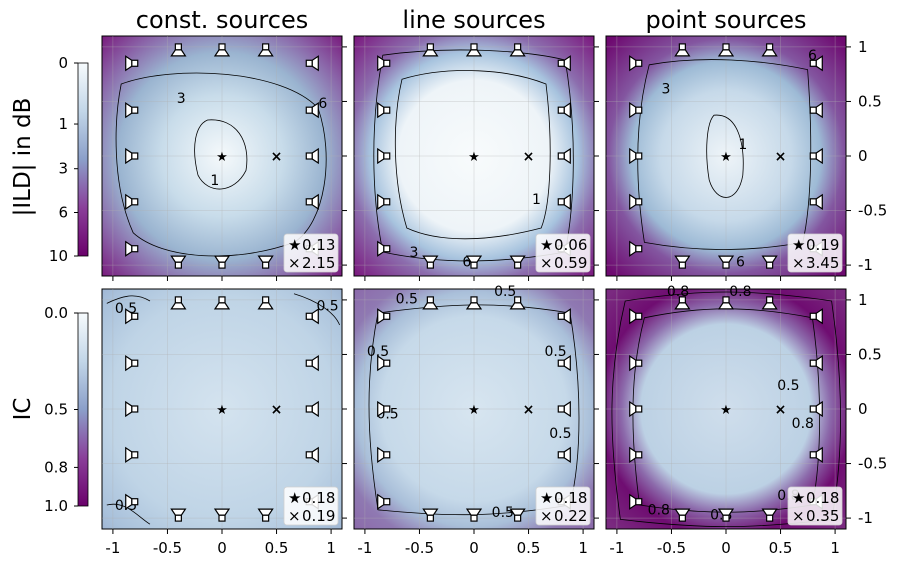 This screenshot has height=567, width=897. Describe the element at coordinates (56, 410) in the screenshot. I see `colorbar-tick-label: 0.5` at that location.